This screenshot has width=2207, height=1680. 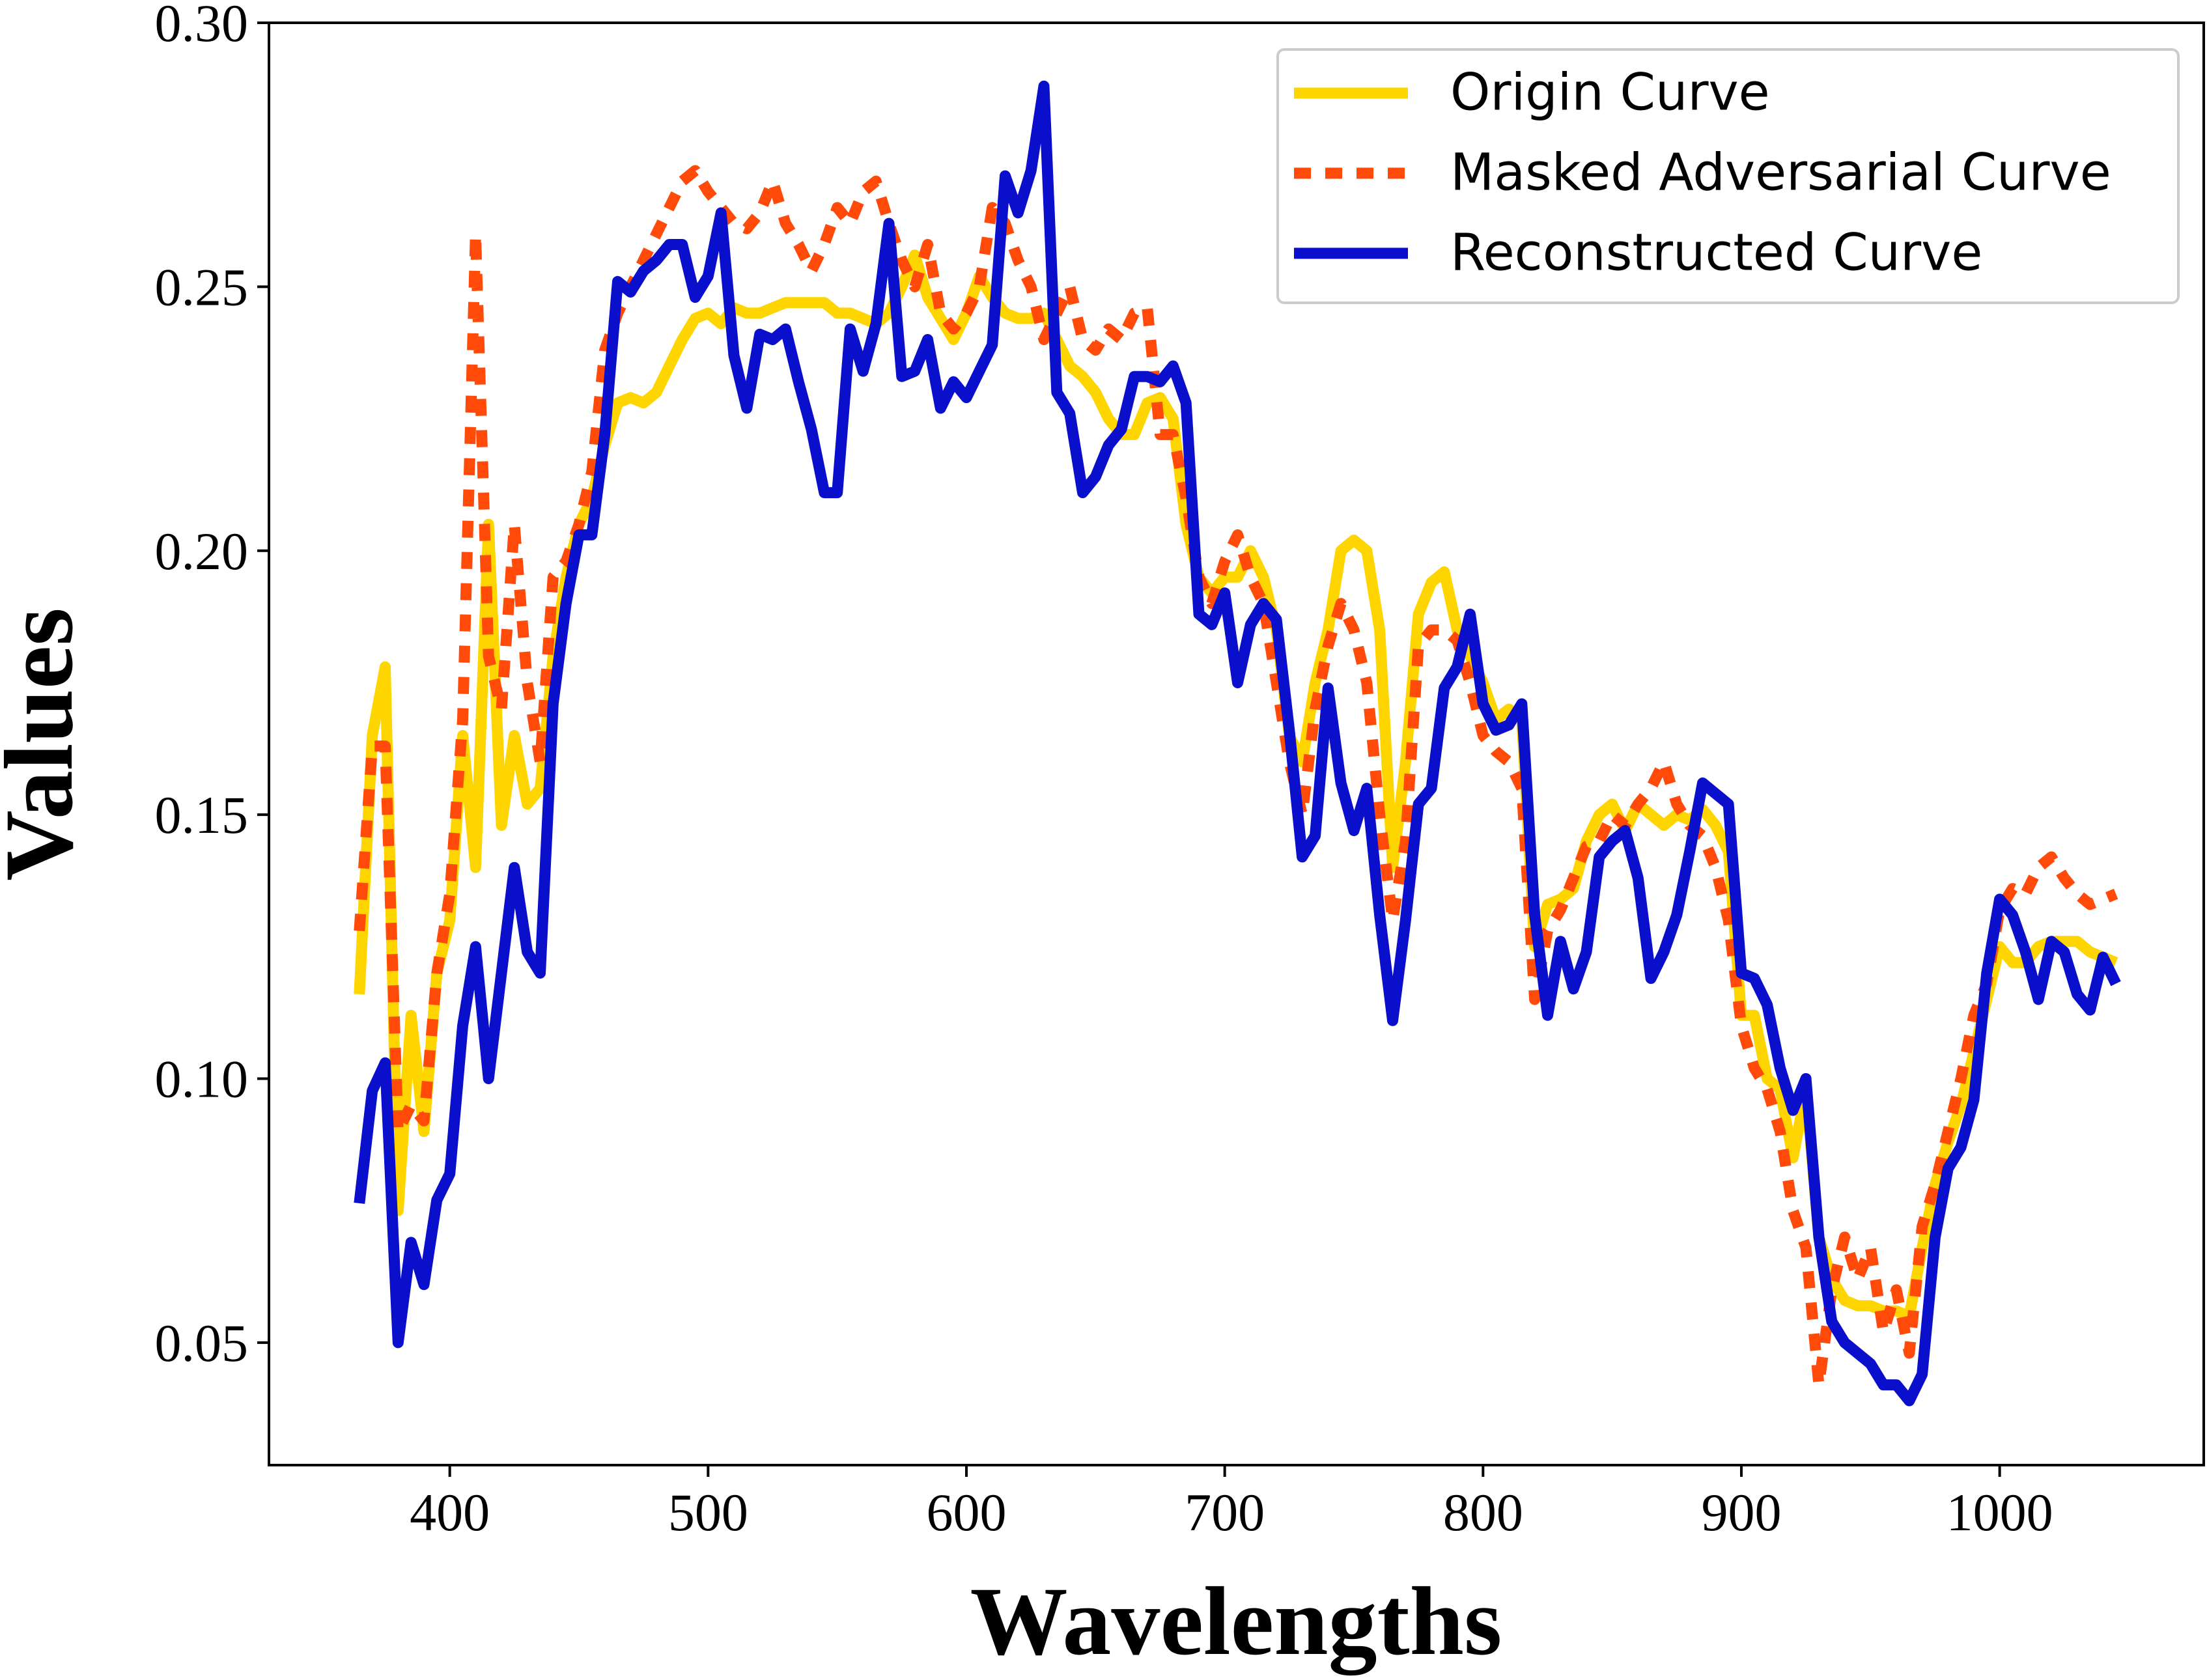 What do you see at coordinates (202, 815) in the screenshot?
I see `y-tick-label: 0.15` at bounding box center [202, 815].